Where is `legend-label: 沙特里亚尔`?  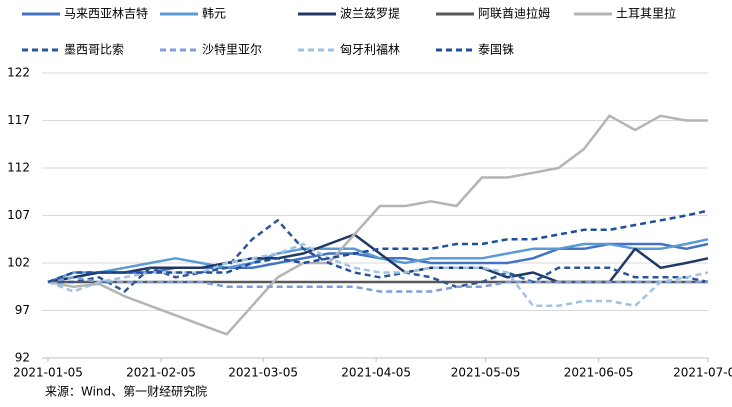 legend-label: 沙特里亚尔 is located at coordinates (232, 49).